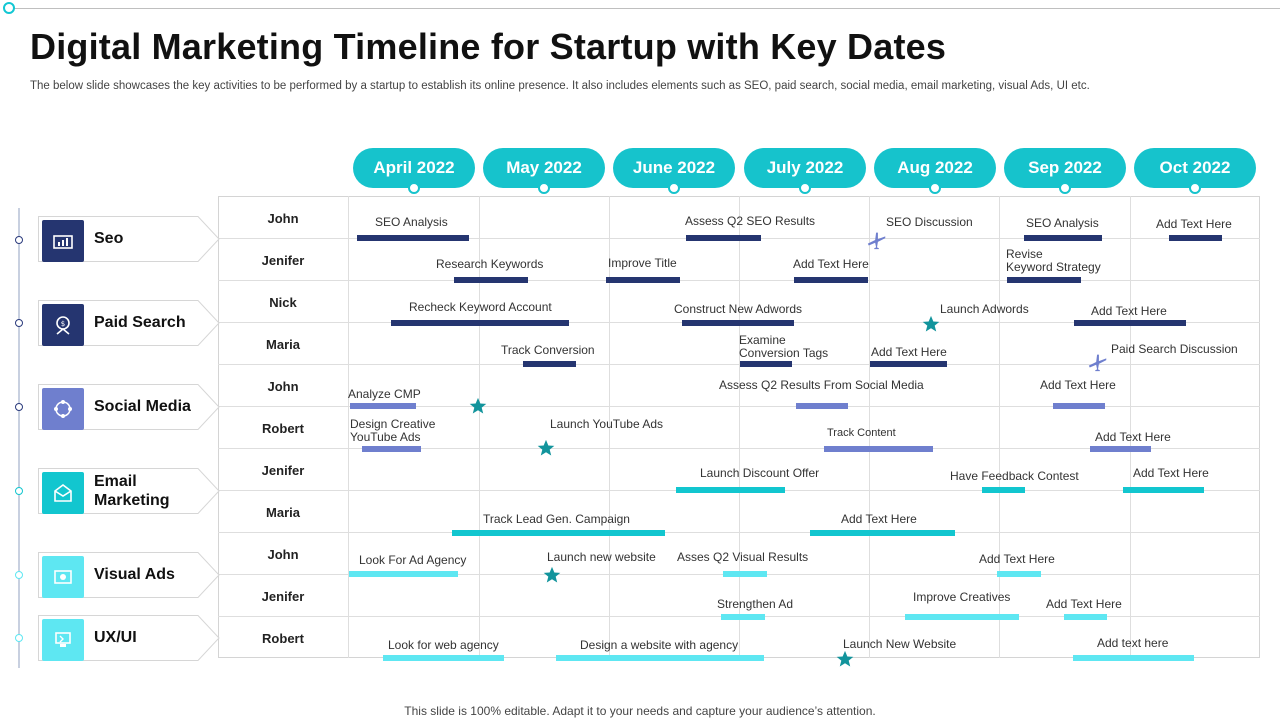 The height and width of the screenshot is (720, 1280). What do you see at coordinates (642, 263) in the screenshot?
I see `task-label: Improve Title` at bounding box center [642, 263].